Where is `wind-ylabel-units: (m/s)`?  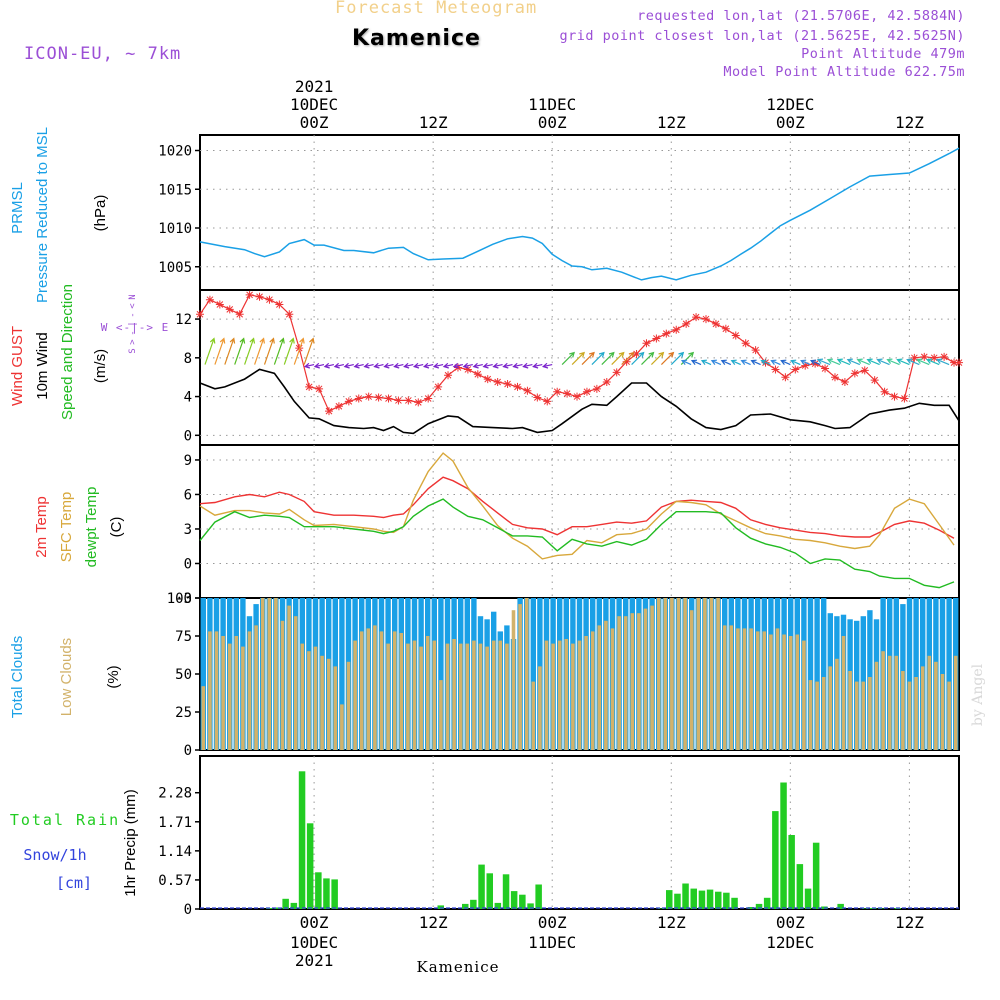 wind-ylabel-units: (m/s) is located at coordinates (100, 366).